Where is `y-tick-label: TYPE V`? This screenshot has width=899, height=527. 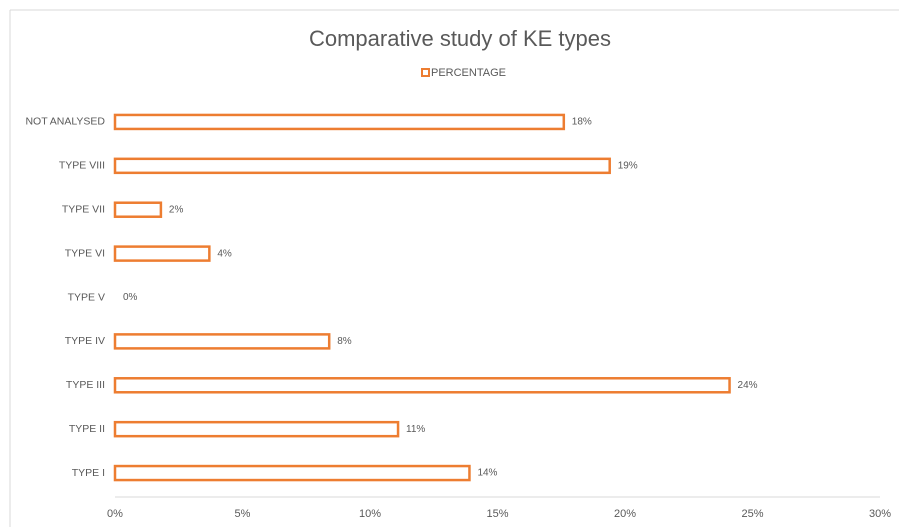 y-tick-label: TYPE V is located at coordinates (86, 297).